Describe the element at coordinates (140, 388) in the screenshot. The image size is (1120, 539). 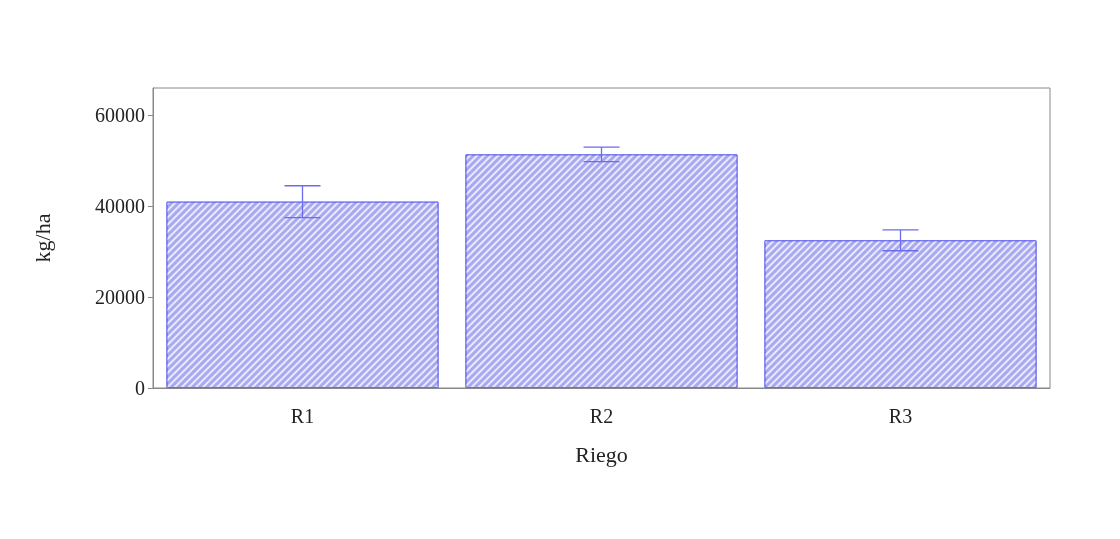
I see `y-tick-label: 0` at that location.